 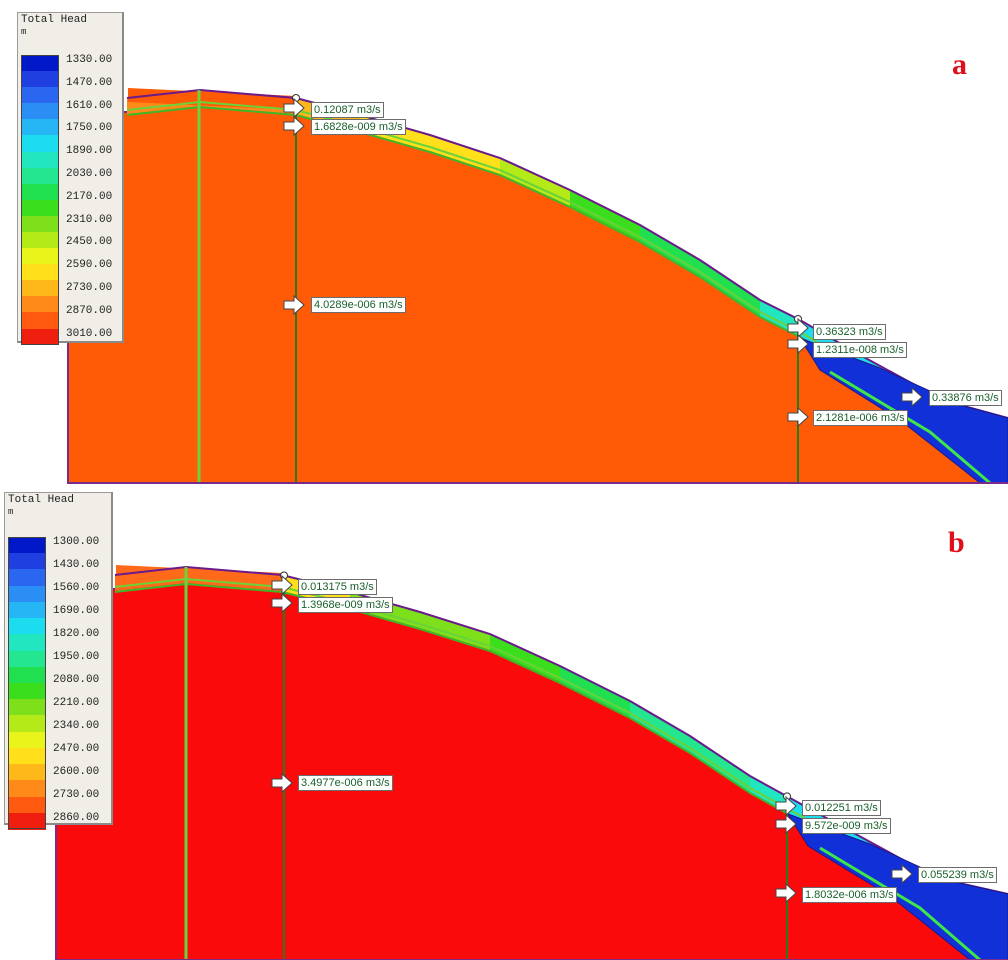 What do you see at coordinates (849, 332) in the screenshot?
I see `flux-label-a-4: 0.36323 m3/s` at bounding box center [849, 332].